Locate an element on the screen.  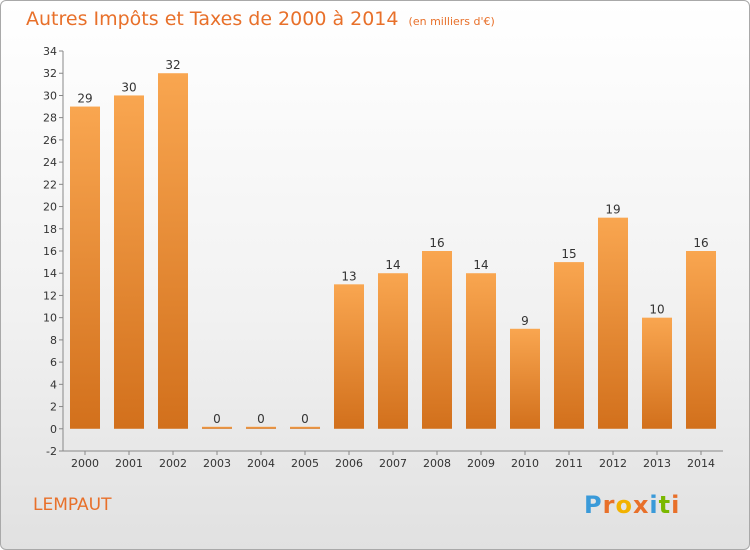
y-tick-label: 14 is located at coordinates (50, 273).